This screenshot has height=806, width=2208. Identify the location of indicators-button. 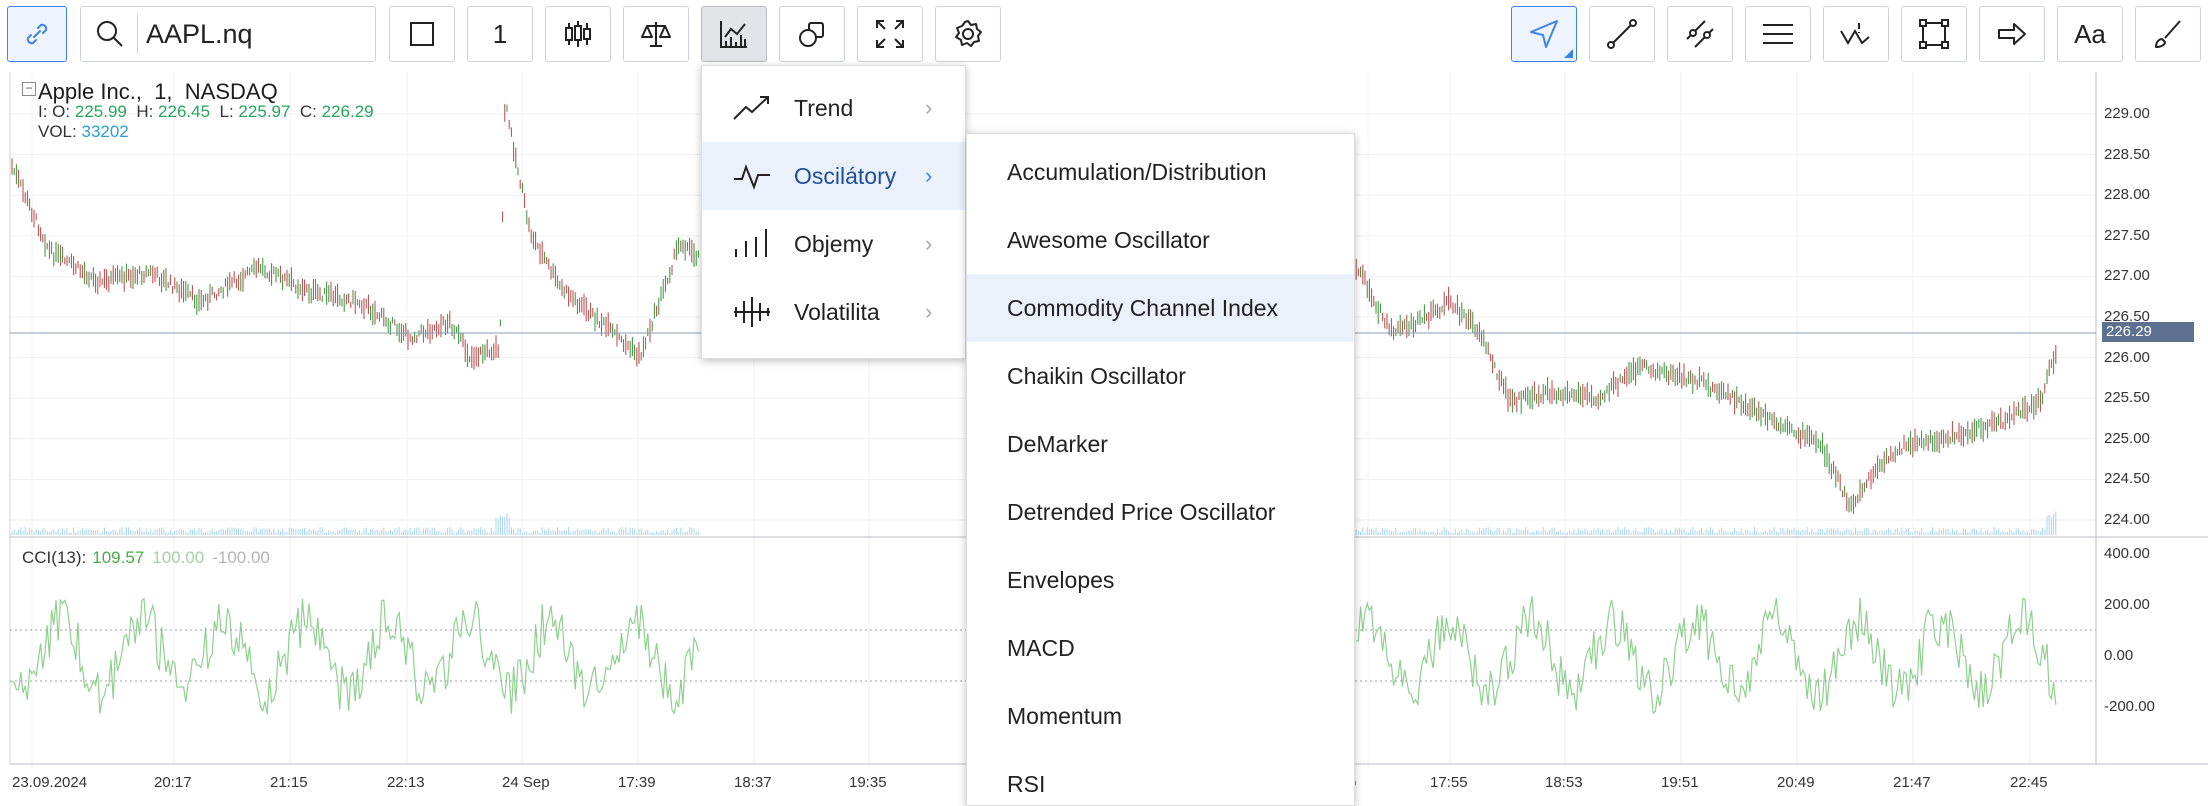
(734, 34).